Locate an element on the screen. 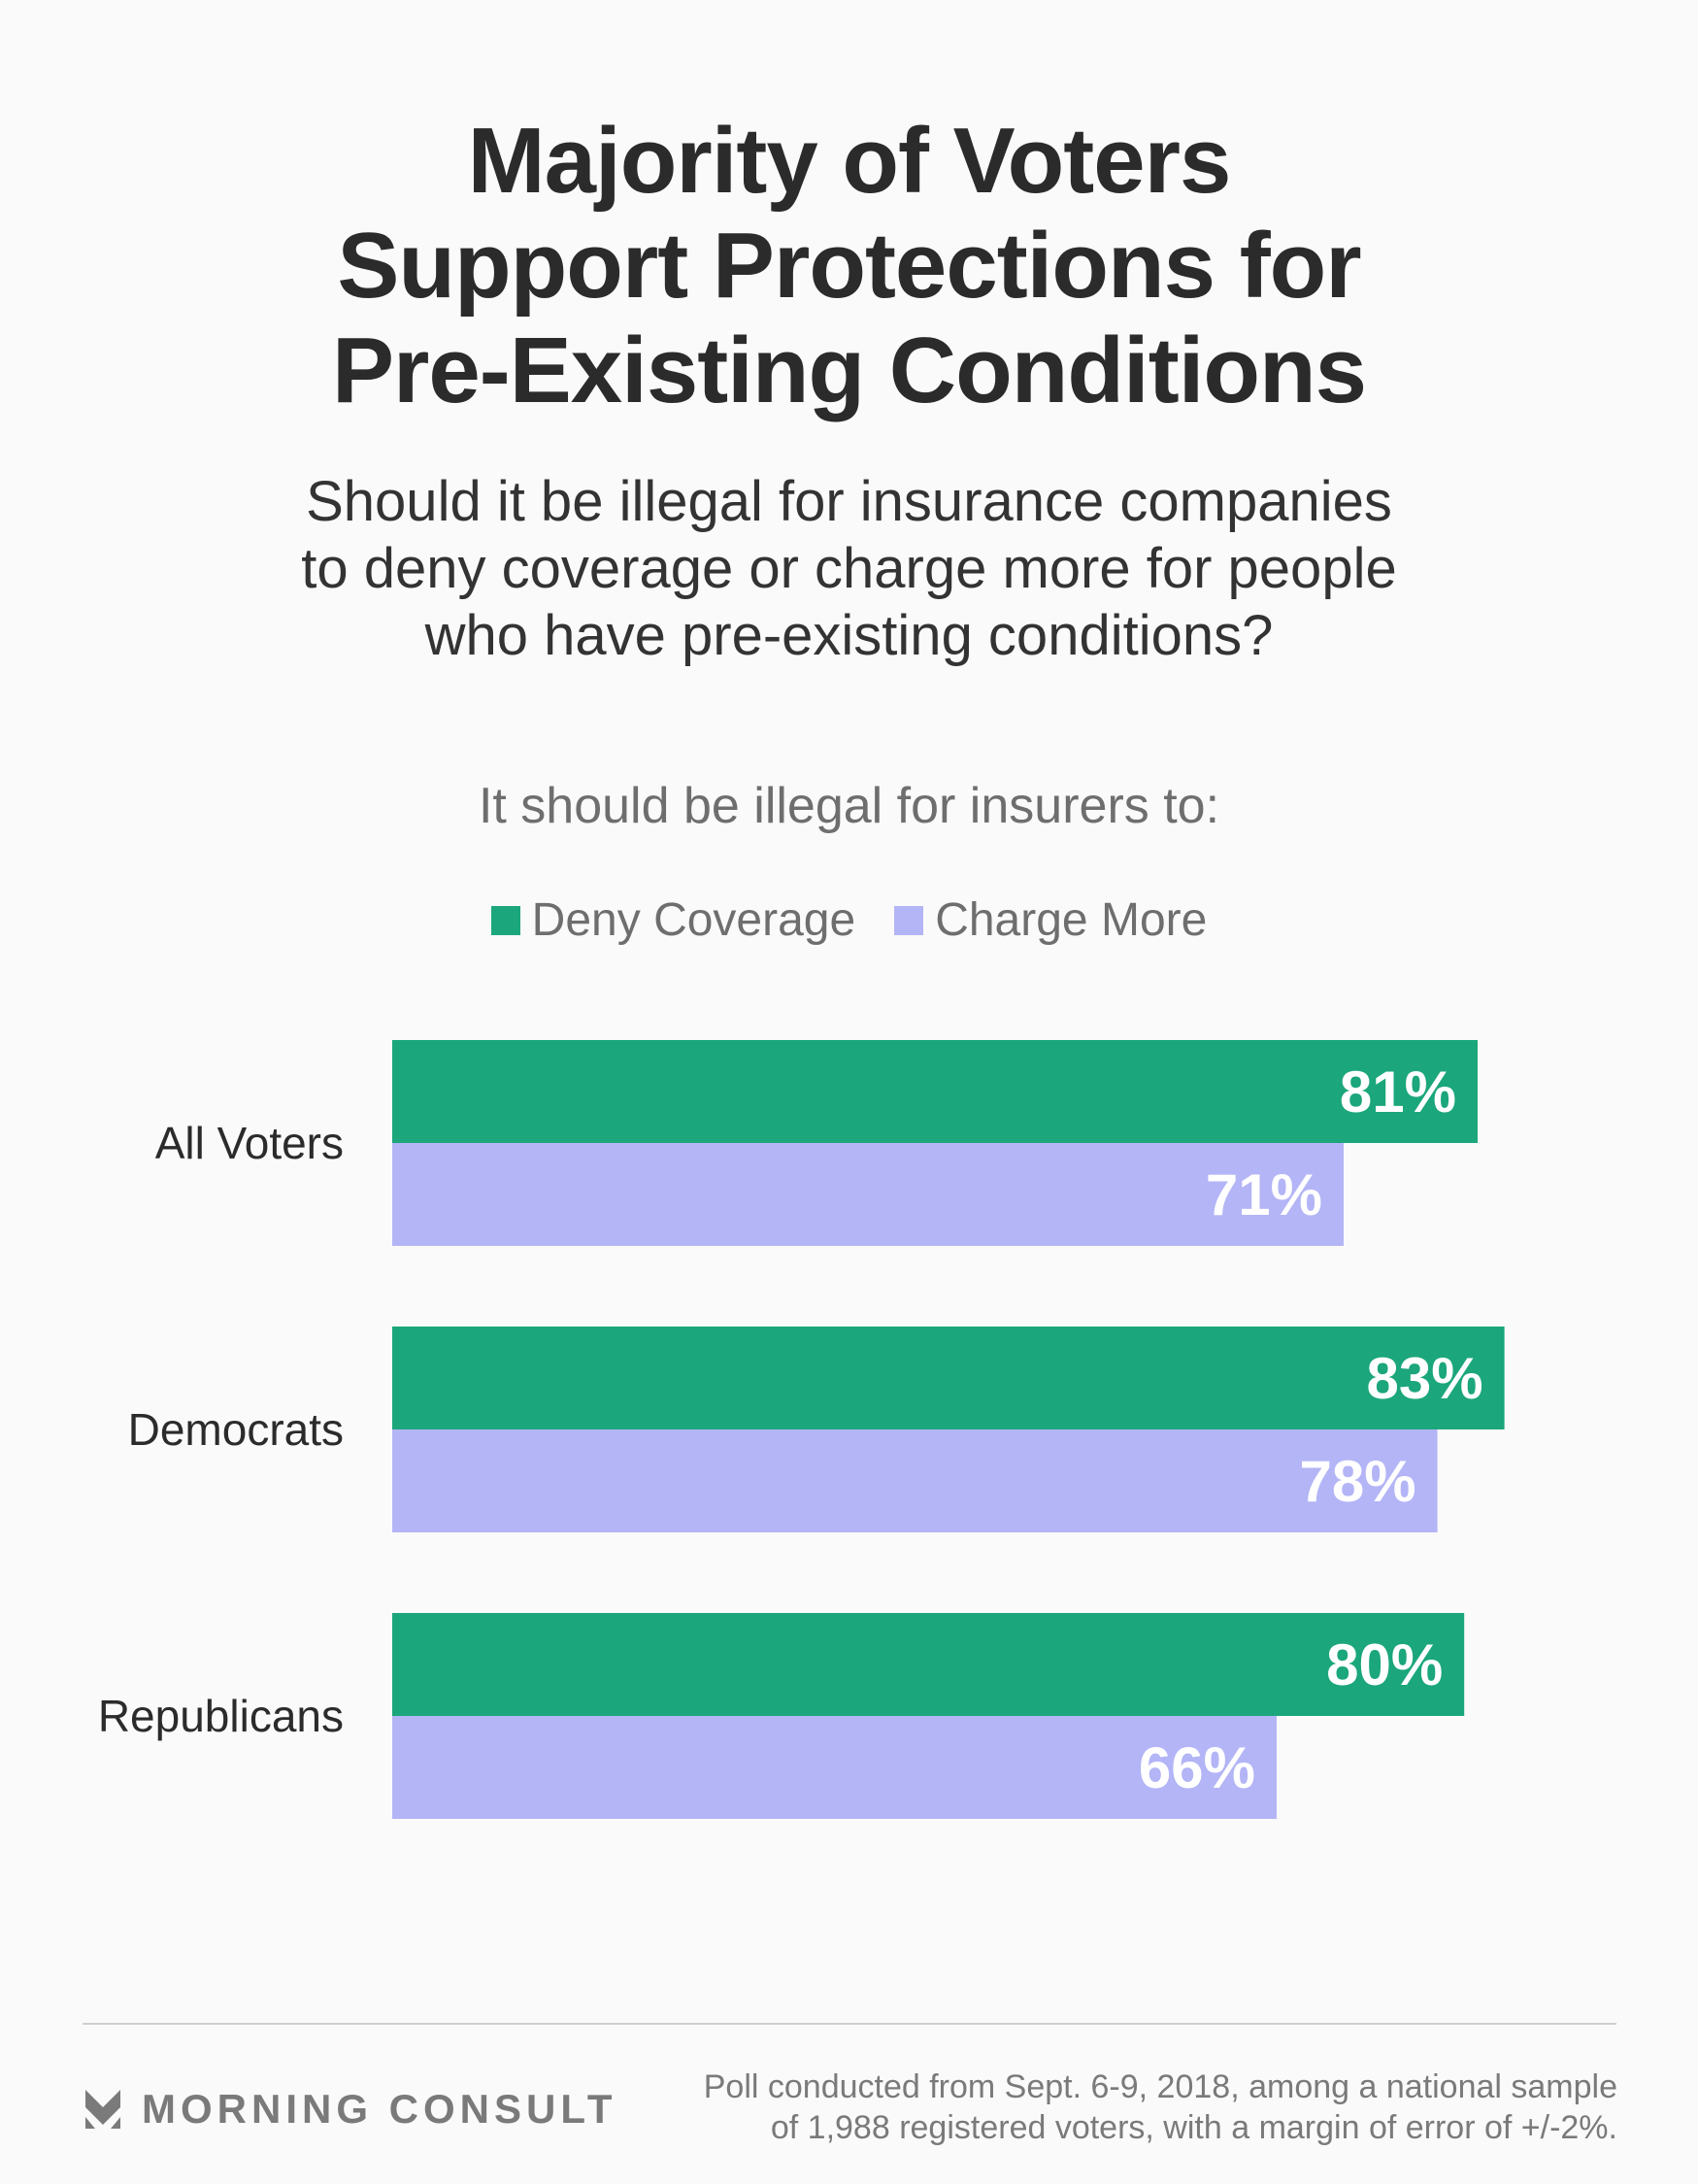 This screenshot has height=2184, width=1698. legend-label: Deny Coverage is located at coordinates (694, 920).